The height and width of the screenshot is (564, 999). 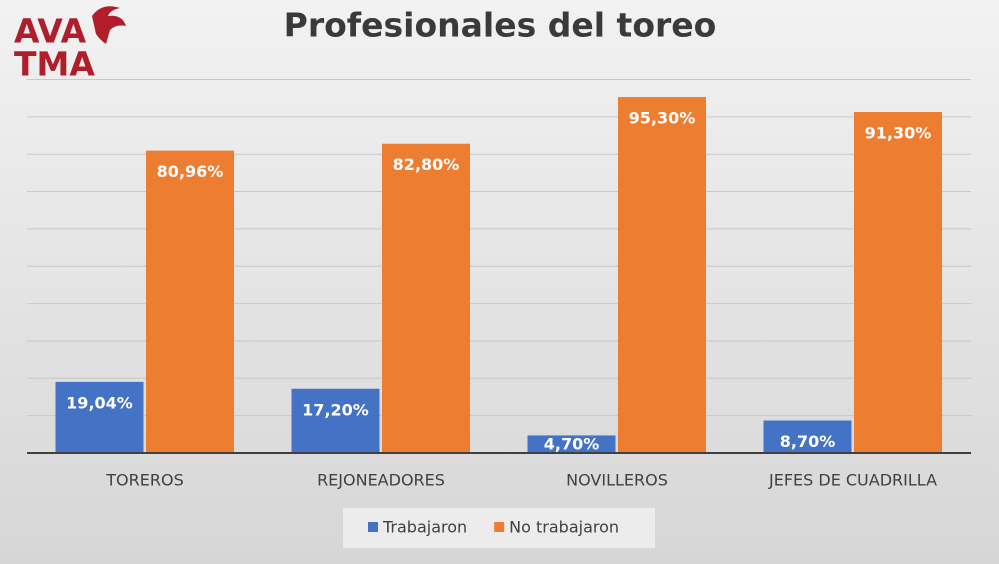 What do you see at coordinates (617, 480) in the screenshot?
I see `x-tick-label: NOVILLEROS` at bounding box center [617, 480].